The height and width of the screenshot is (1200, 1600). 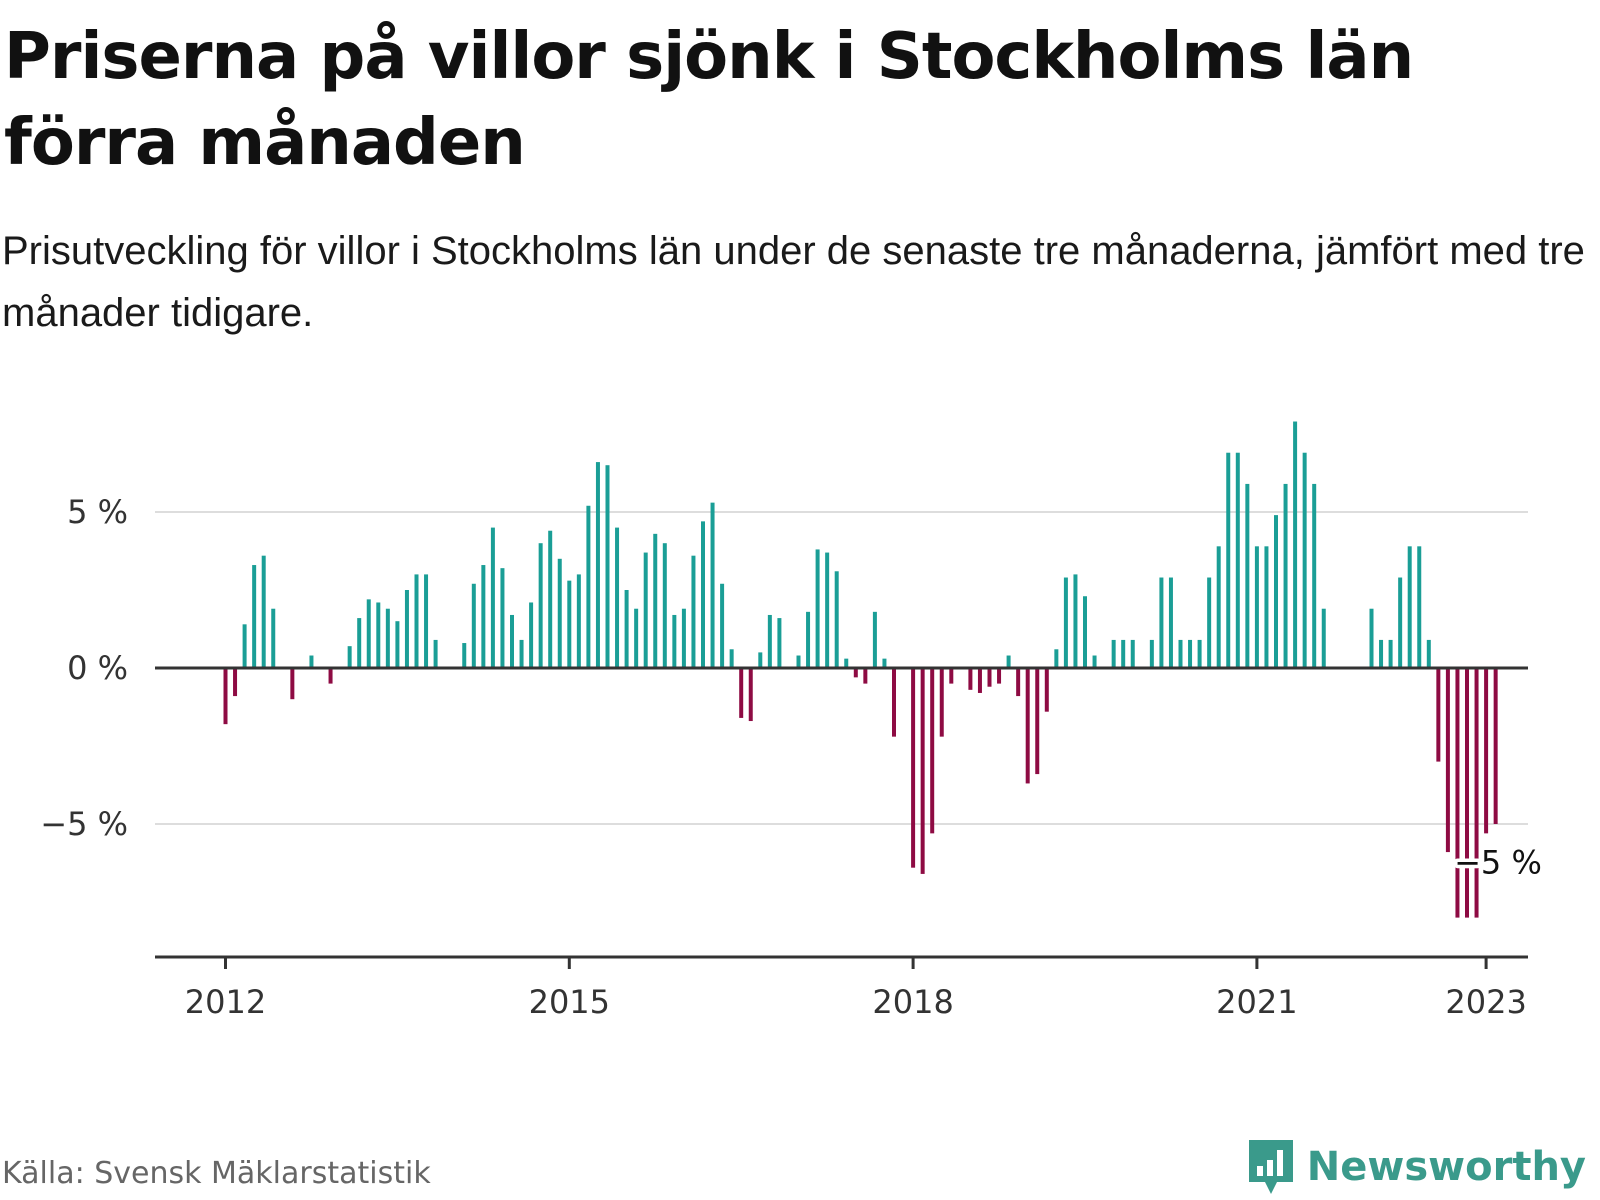 What do you see at coordinates (1270, 1167) in the screenshot?
I see `newsworthy-logo-icon` at bounding box center [1270, 1167].